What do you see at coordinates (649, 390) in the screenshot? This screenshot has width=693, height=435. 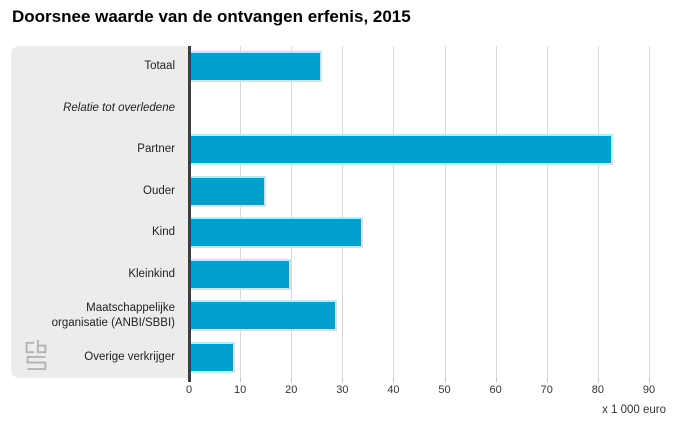 I see `x-tick-label: 90` at bounding box center [649, 390].